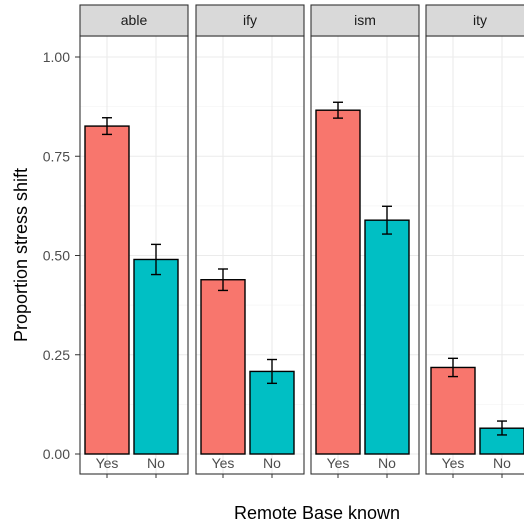 The height and width of the screenshot is (525, 524). Describe the element at coordinates (56, 256) in the screenshot. I see `y-tick-label: 0.50` at that location.